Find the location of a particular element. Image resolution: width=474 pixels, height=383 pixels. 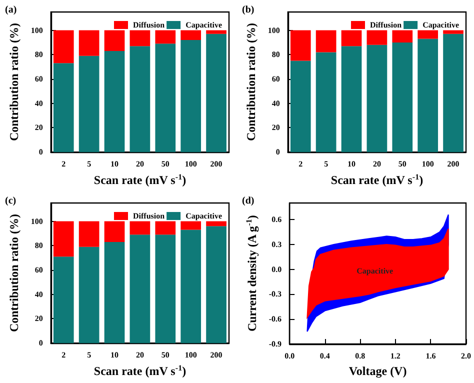

chart-title: (b) is located at coordinates (248, 10).